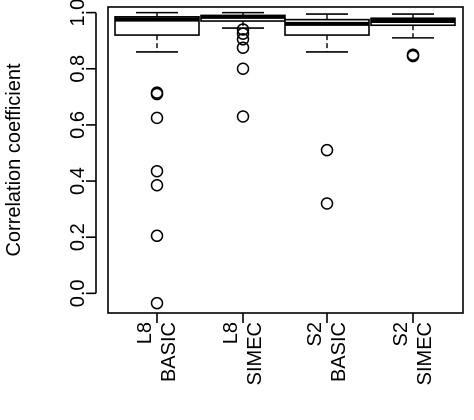 The width and height of the screenshot is (474, 420). Describe the element at coordinates (78, 181) in the screenshot. I see `y-tick-label: 0.4` at that location.